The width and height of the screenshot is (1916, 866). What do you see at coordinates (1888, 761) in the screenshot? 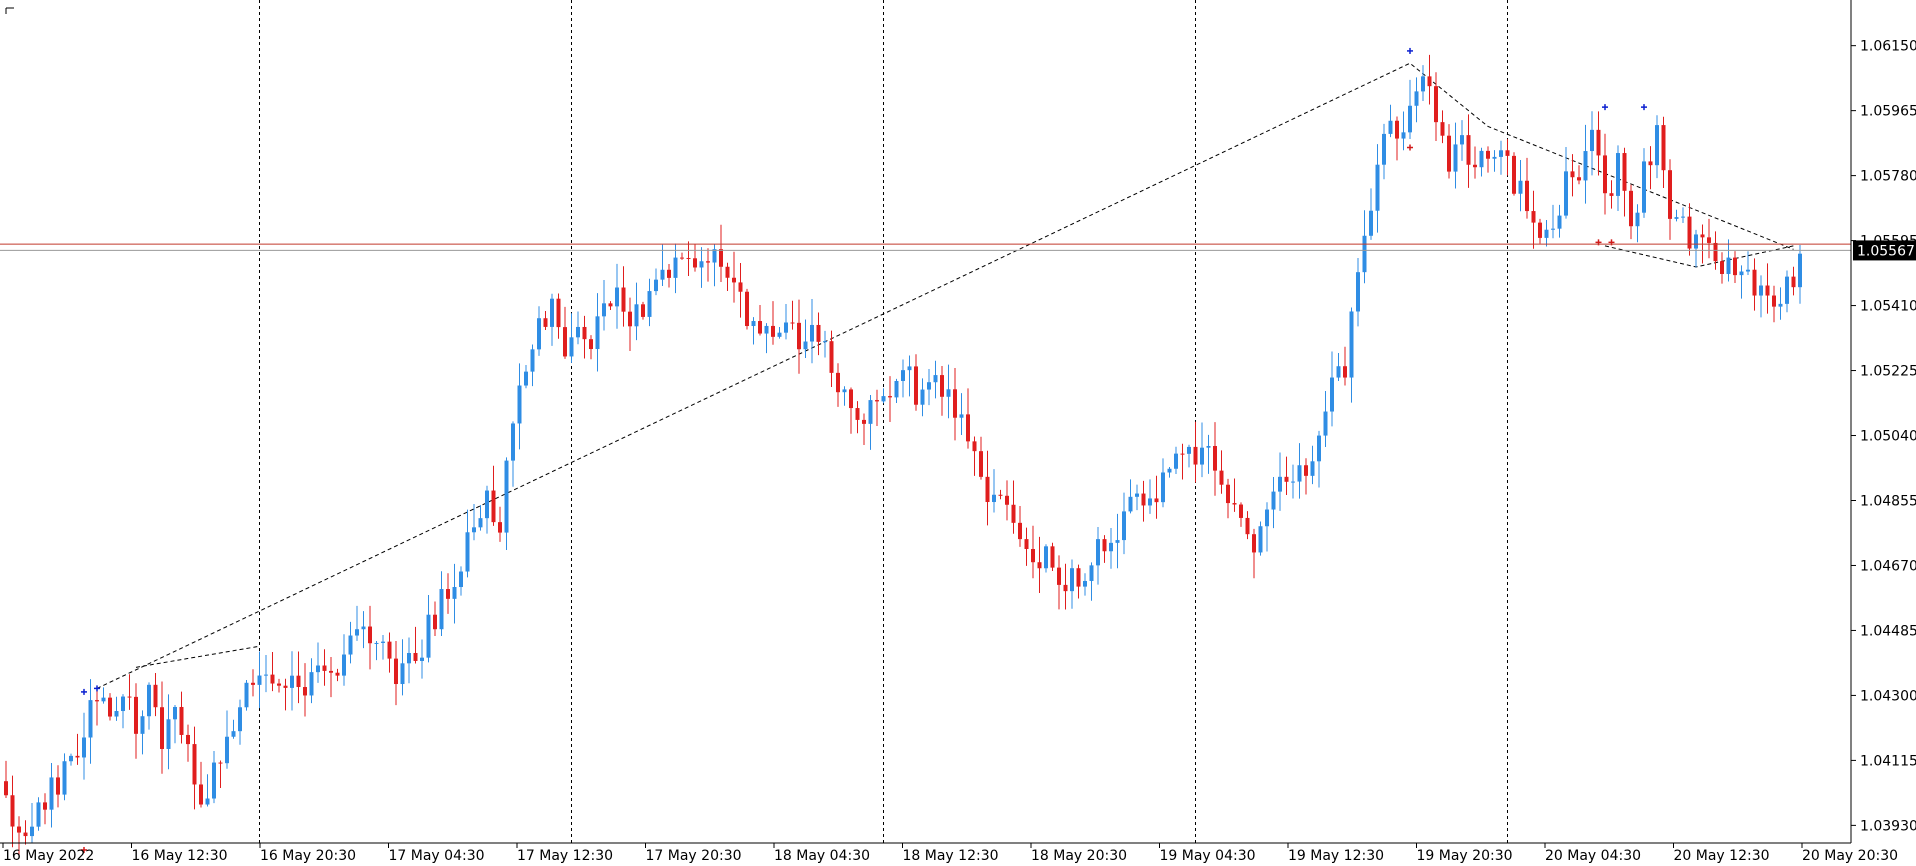
I see `price-tick-label: 1.04115` at bounding box center [1888, 761].